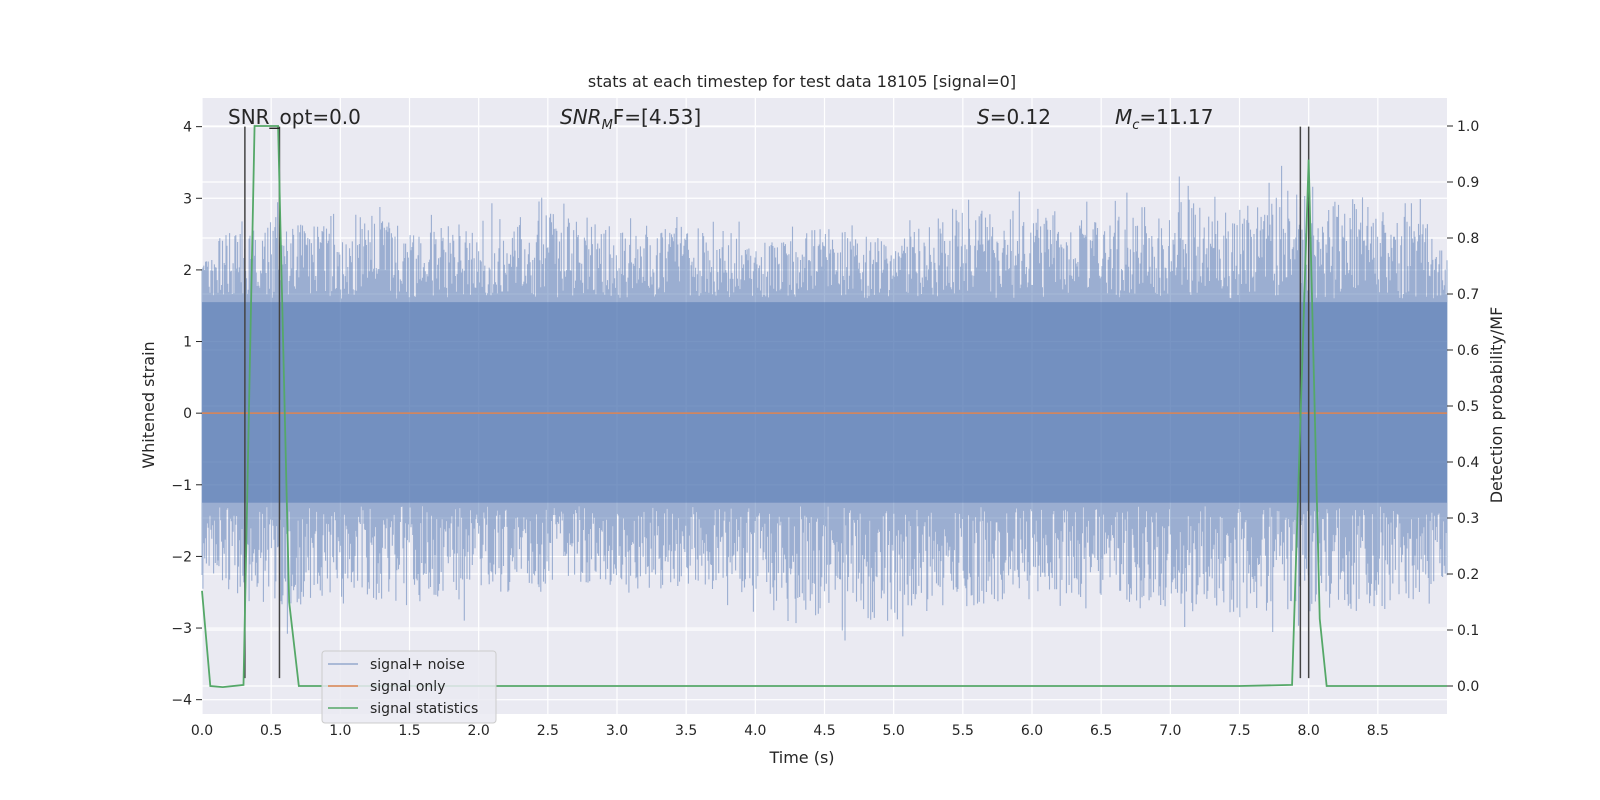  I want to click on y2-tick-label: 0.4, so click(1468, 463).